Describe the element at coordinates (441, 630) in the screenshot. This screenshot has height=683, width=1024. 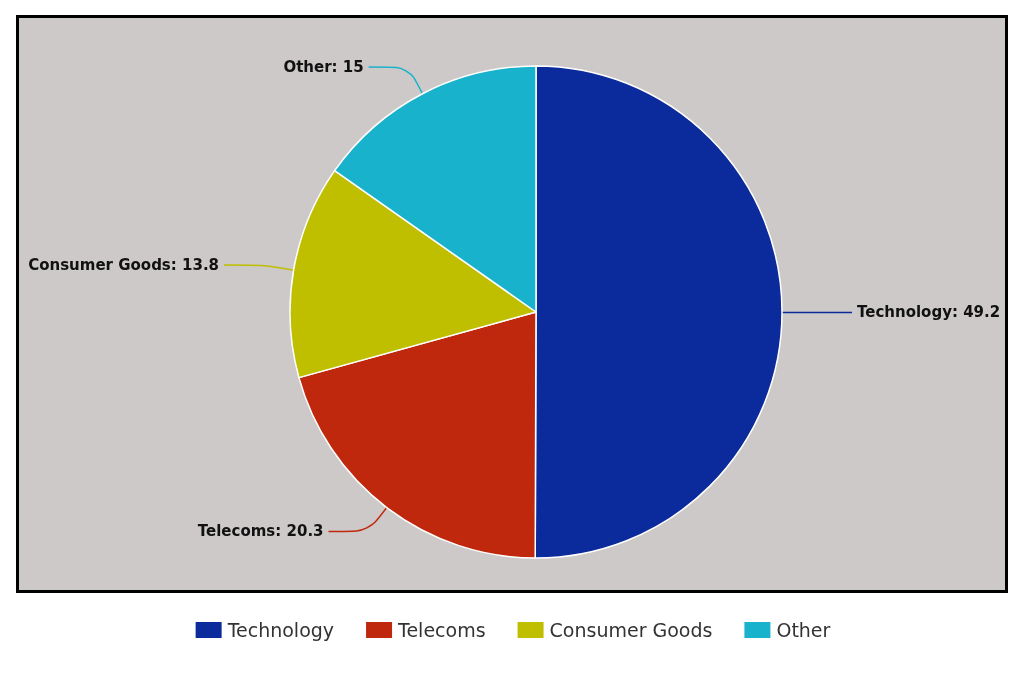
I see `legend-label: Telecoms` at that location.